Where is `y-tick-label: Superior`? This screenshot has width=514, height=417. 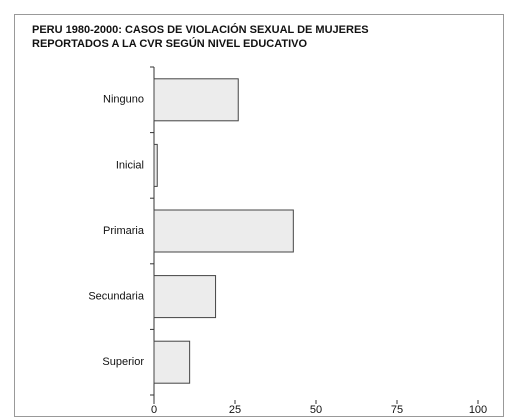 y-tick-label: Superior is located at coordinates (123, 362).